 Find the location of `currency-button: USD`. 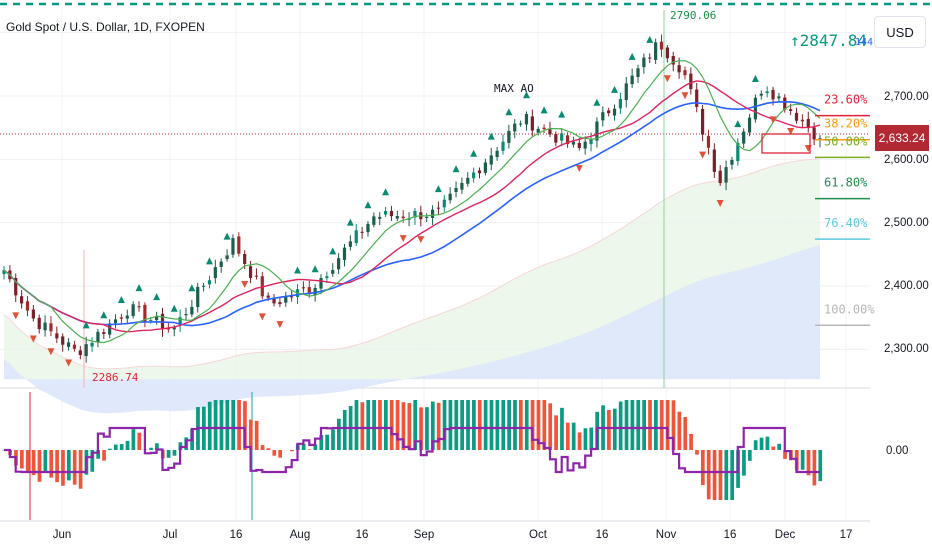

currency-button: USD is located at coordinates (900, 32).